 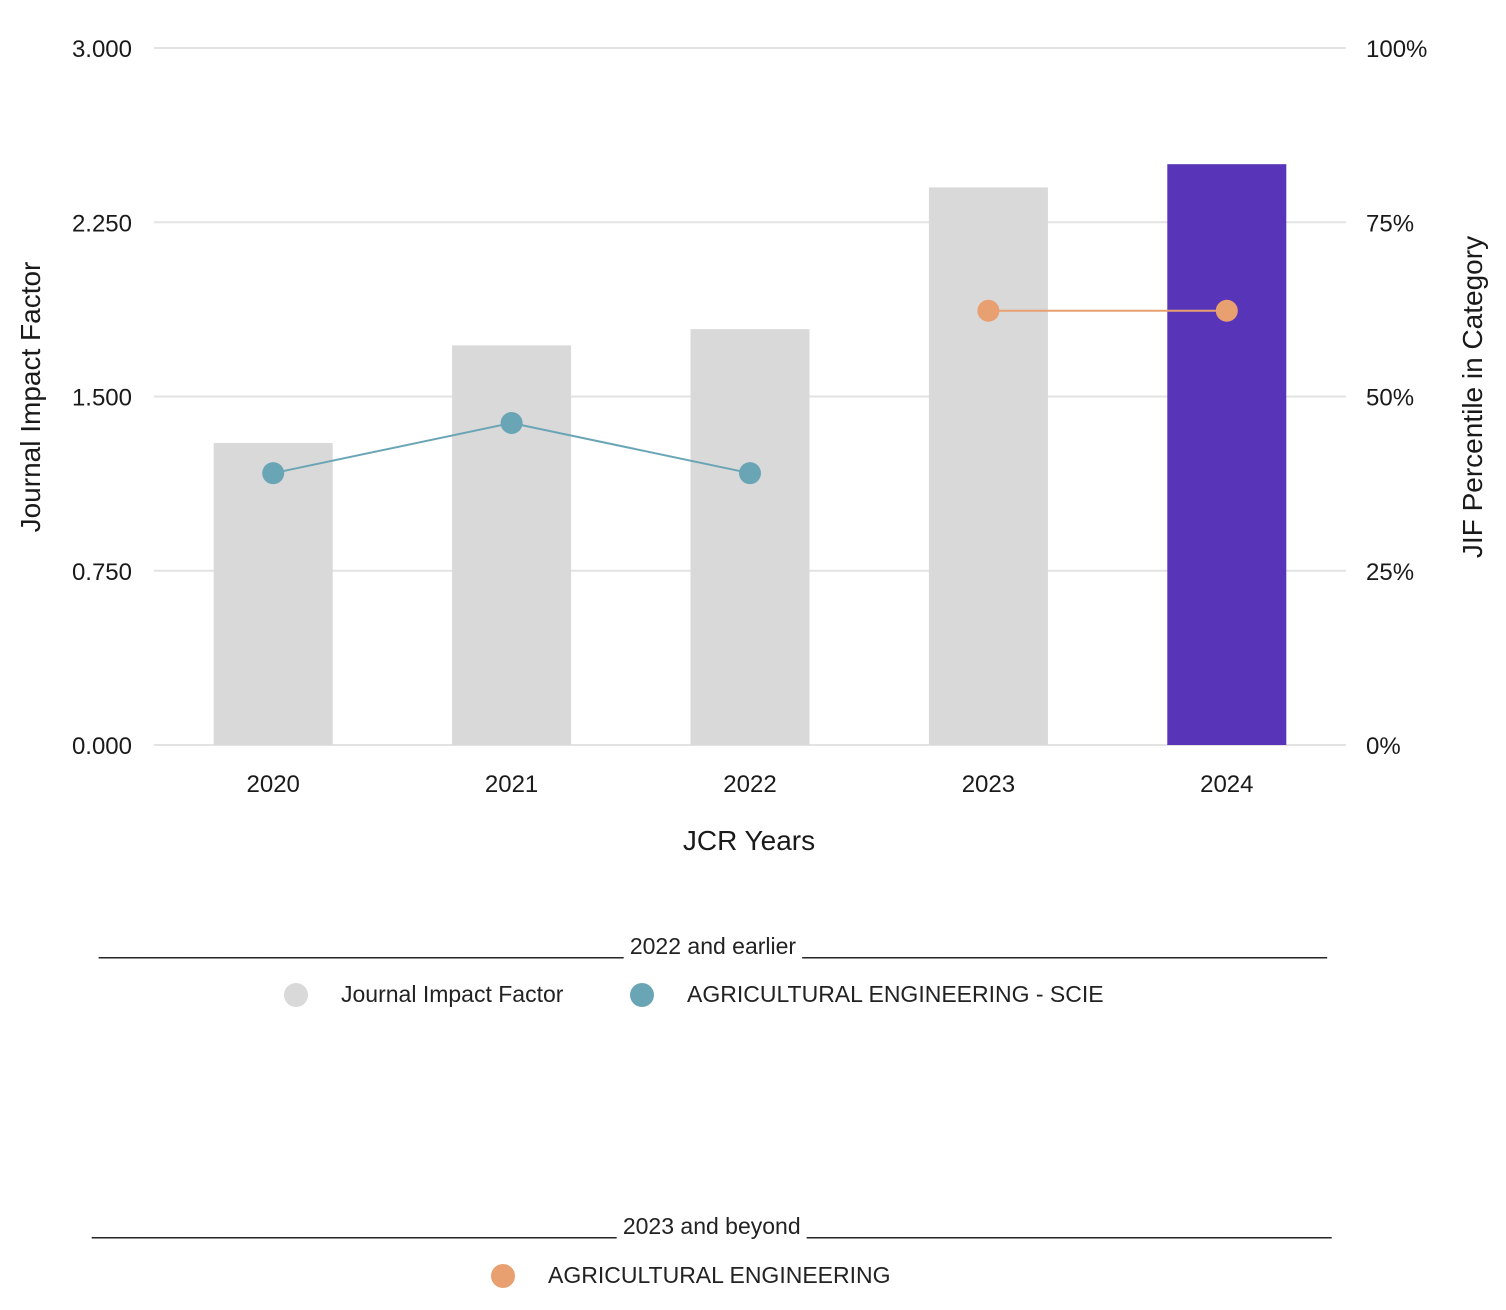 I want to click on y2-axis-ticks: 0% 25% 50% 75% 100%, so click(x=1396, y=398).